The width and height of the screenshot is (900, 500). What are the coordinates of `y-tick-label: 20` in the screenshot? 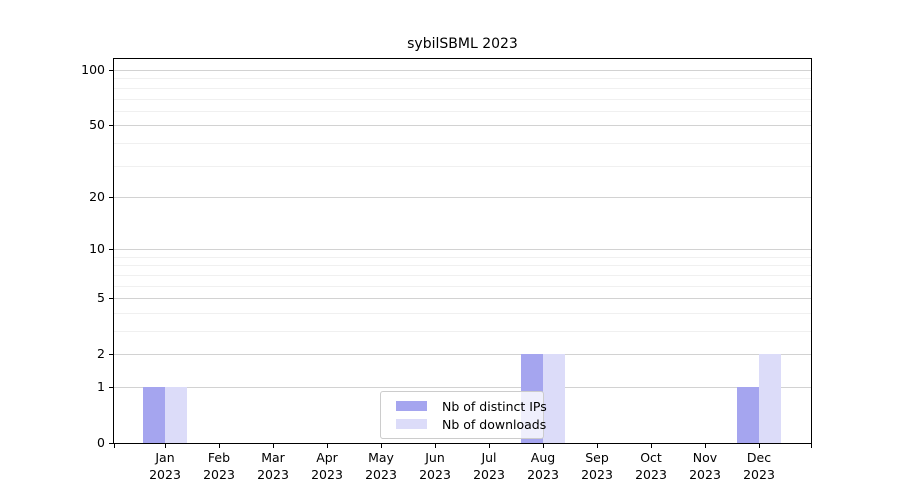 It's located at (97, 196).